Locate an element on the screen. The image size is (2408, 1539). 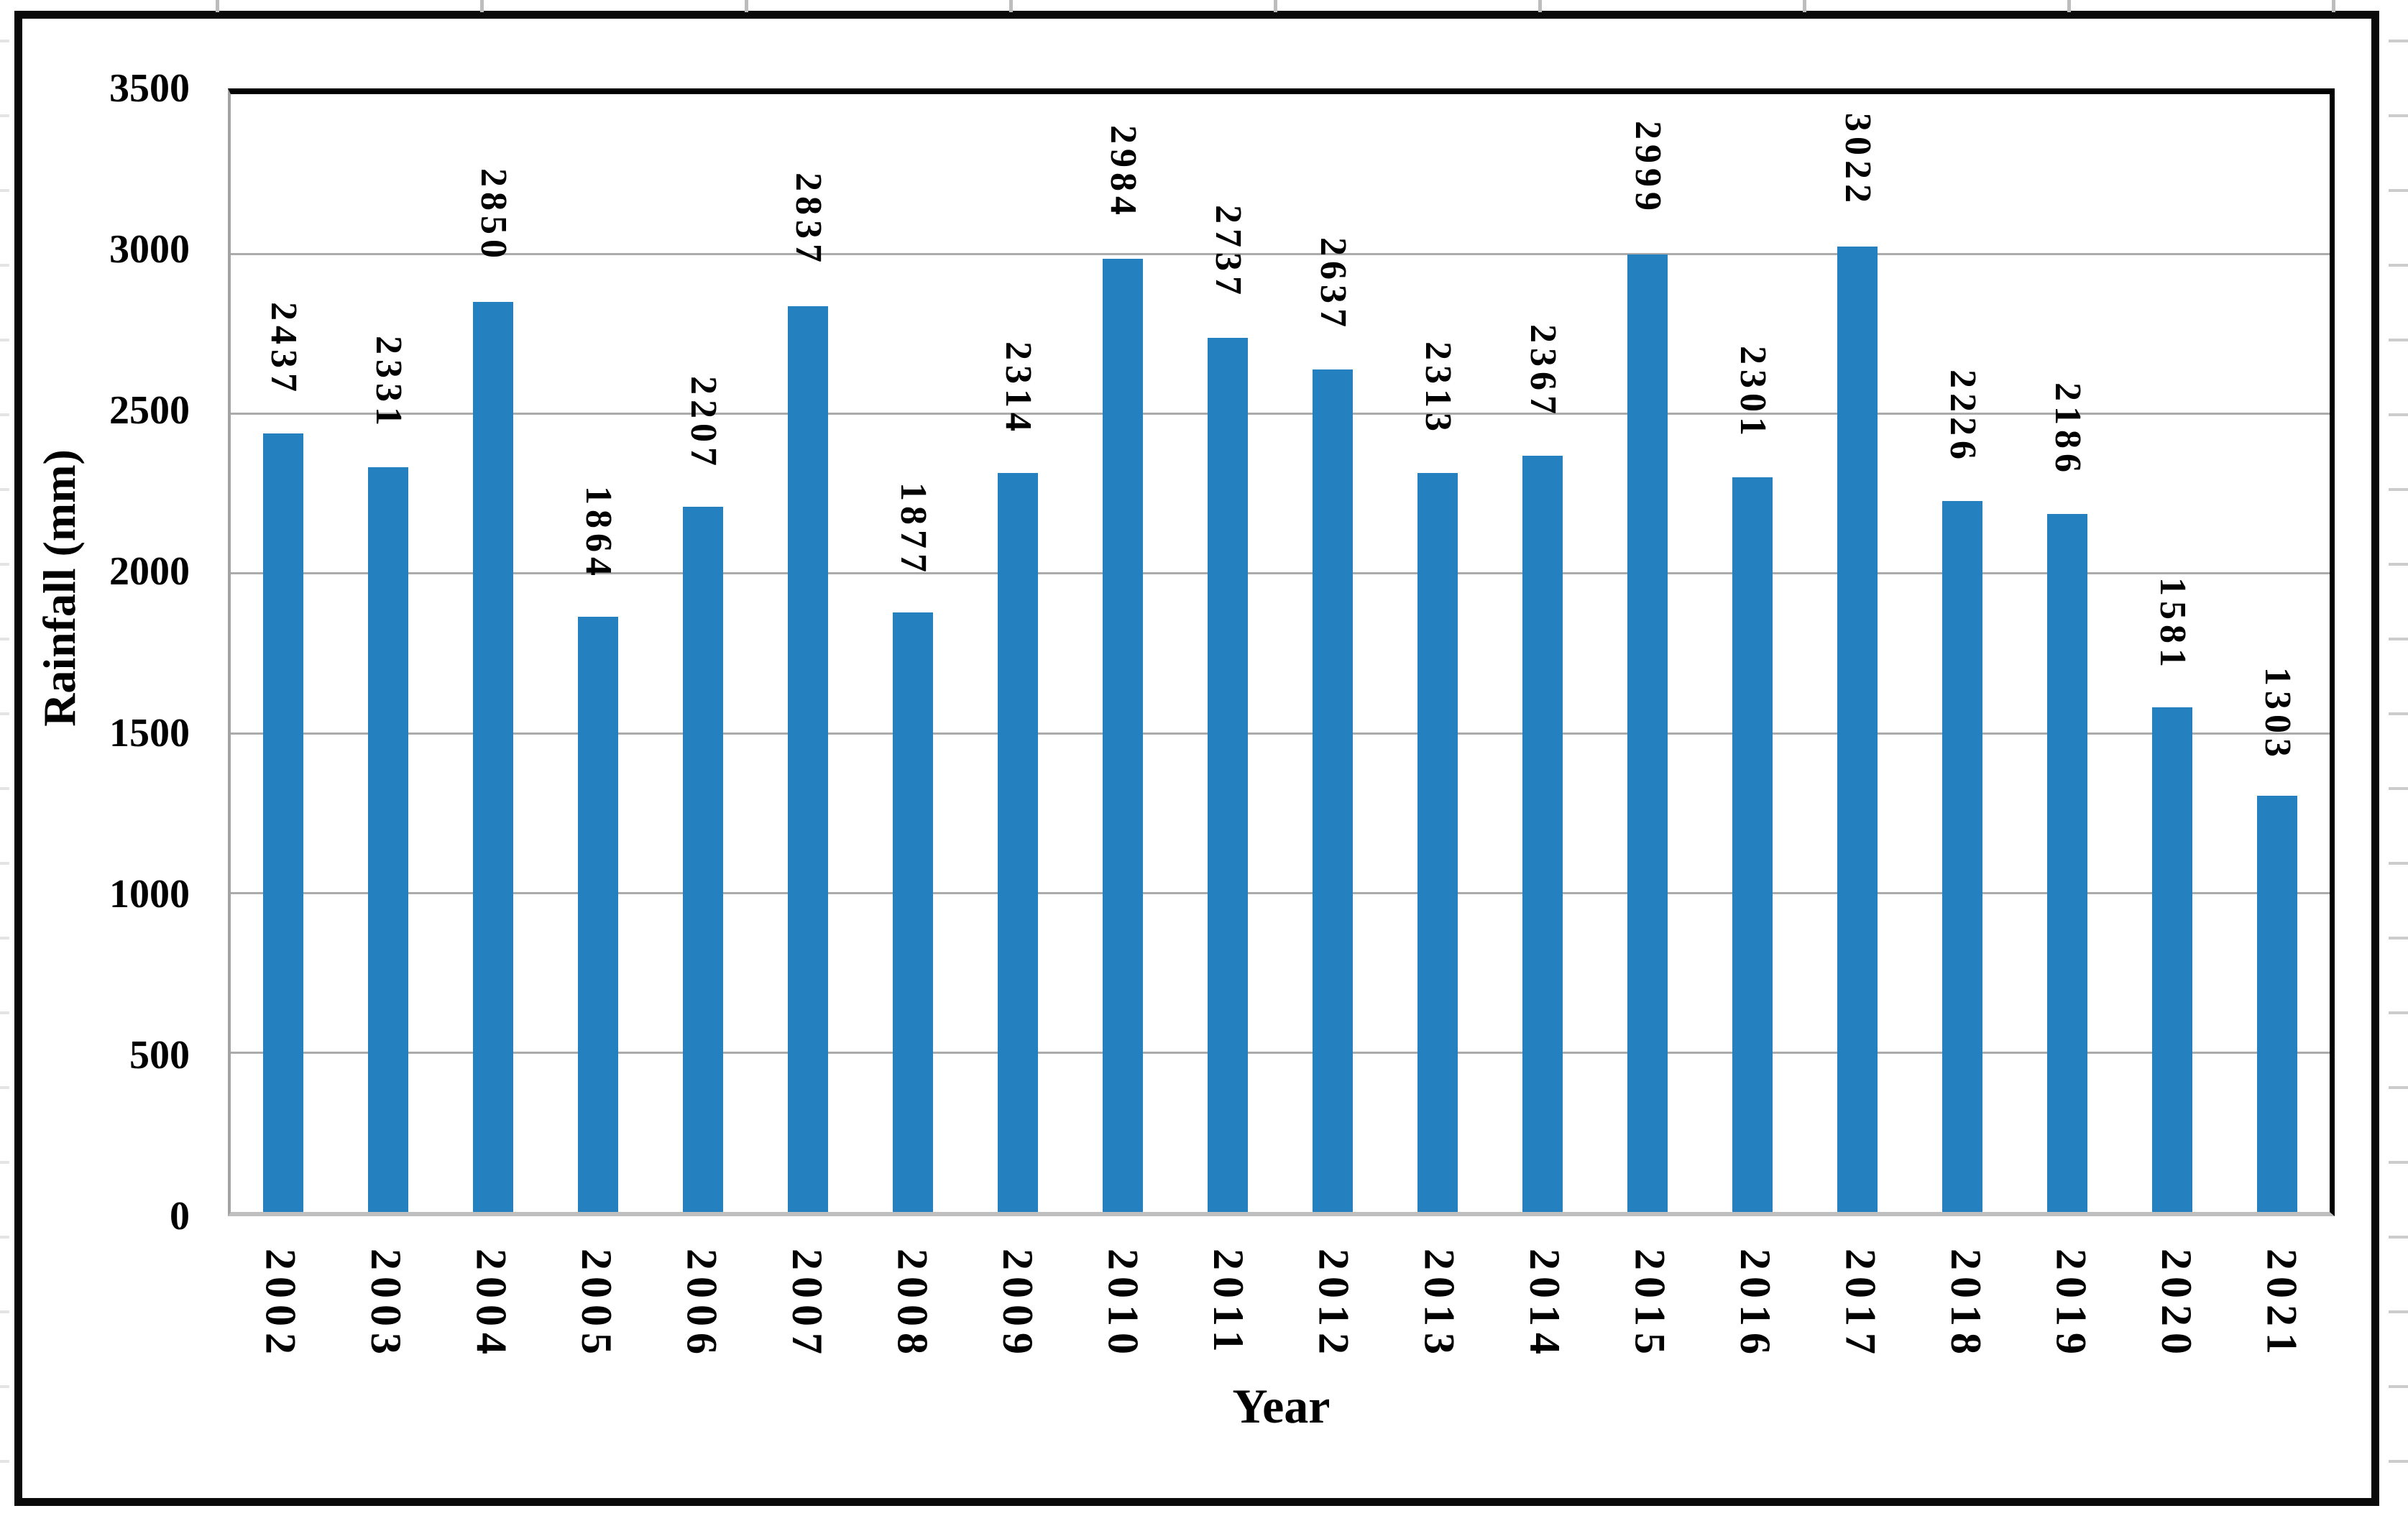
x-tick-label: 2016 is located at coordinates (1755, 1305).